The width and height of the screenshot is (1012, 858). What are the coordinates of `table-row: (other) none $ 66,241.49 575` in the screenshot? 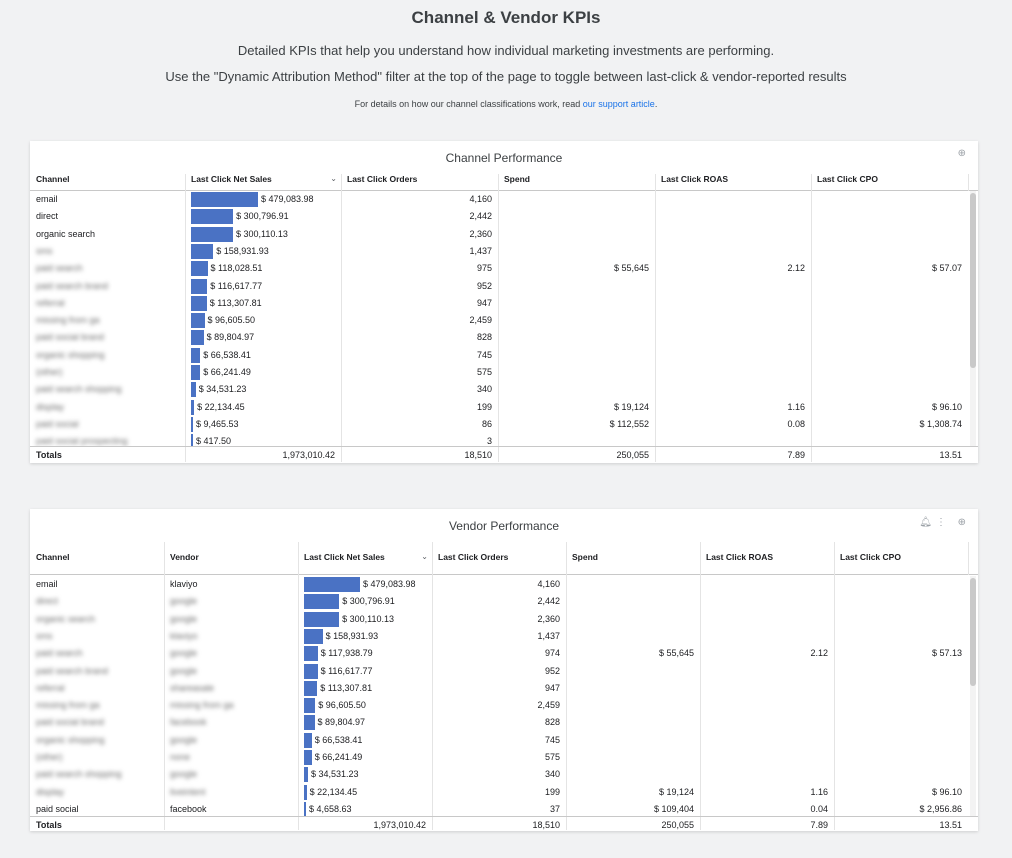 It's located at (500, 757).